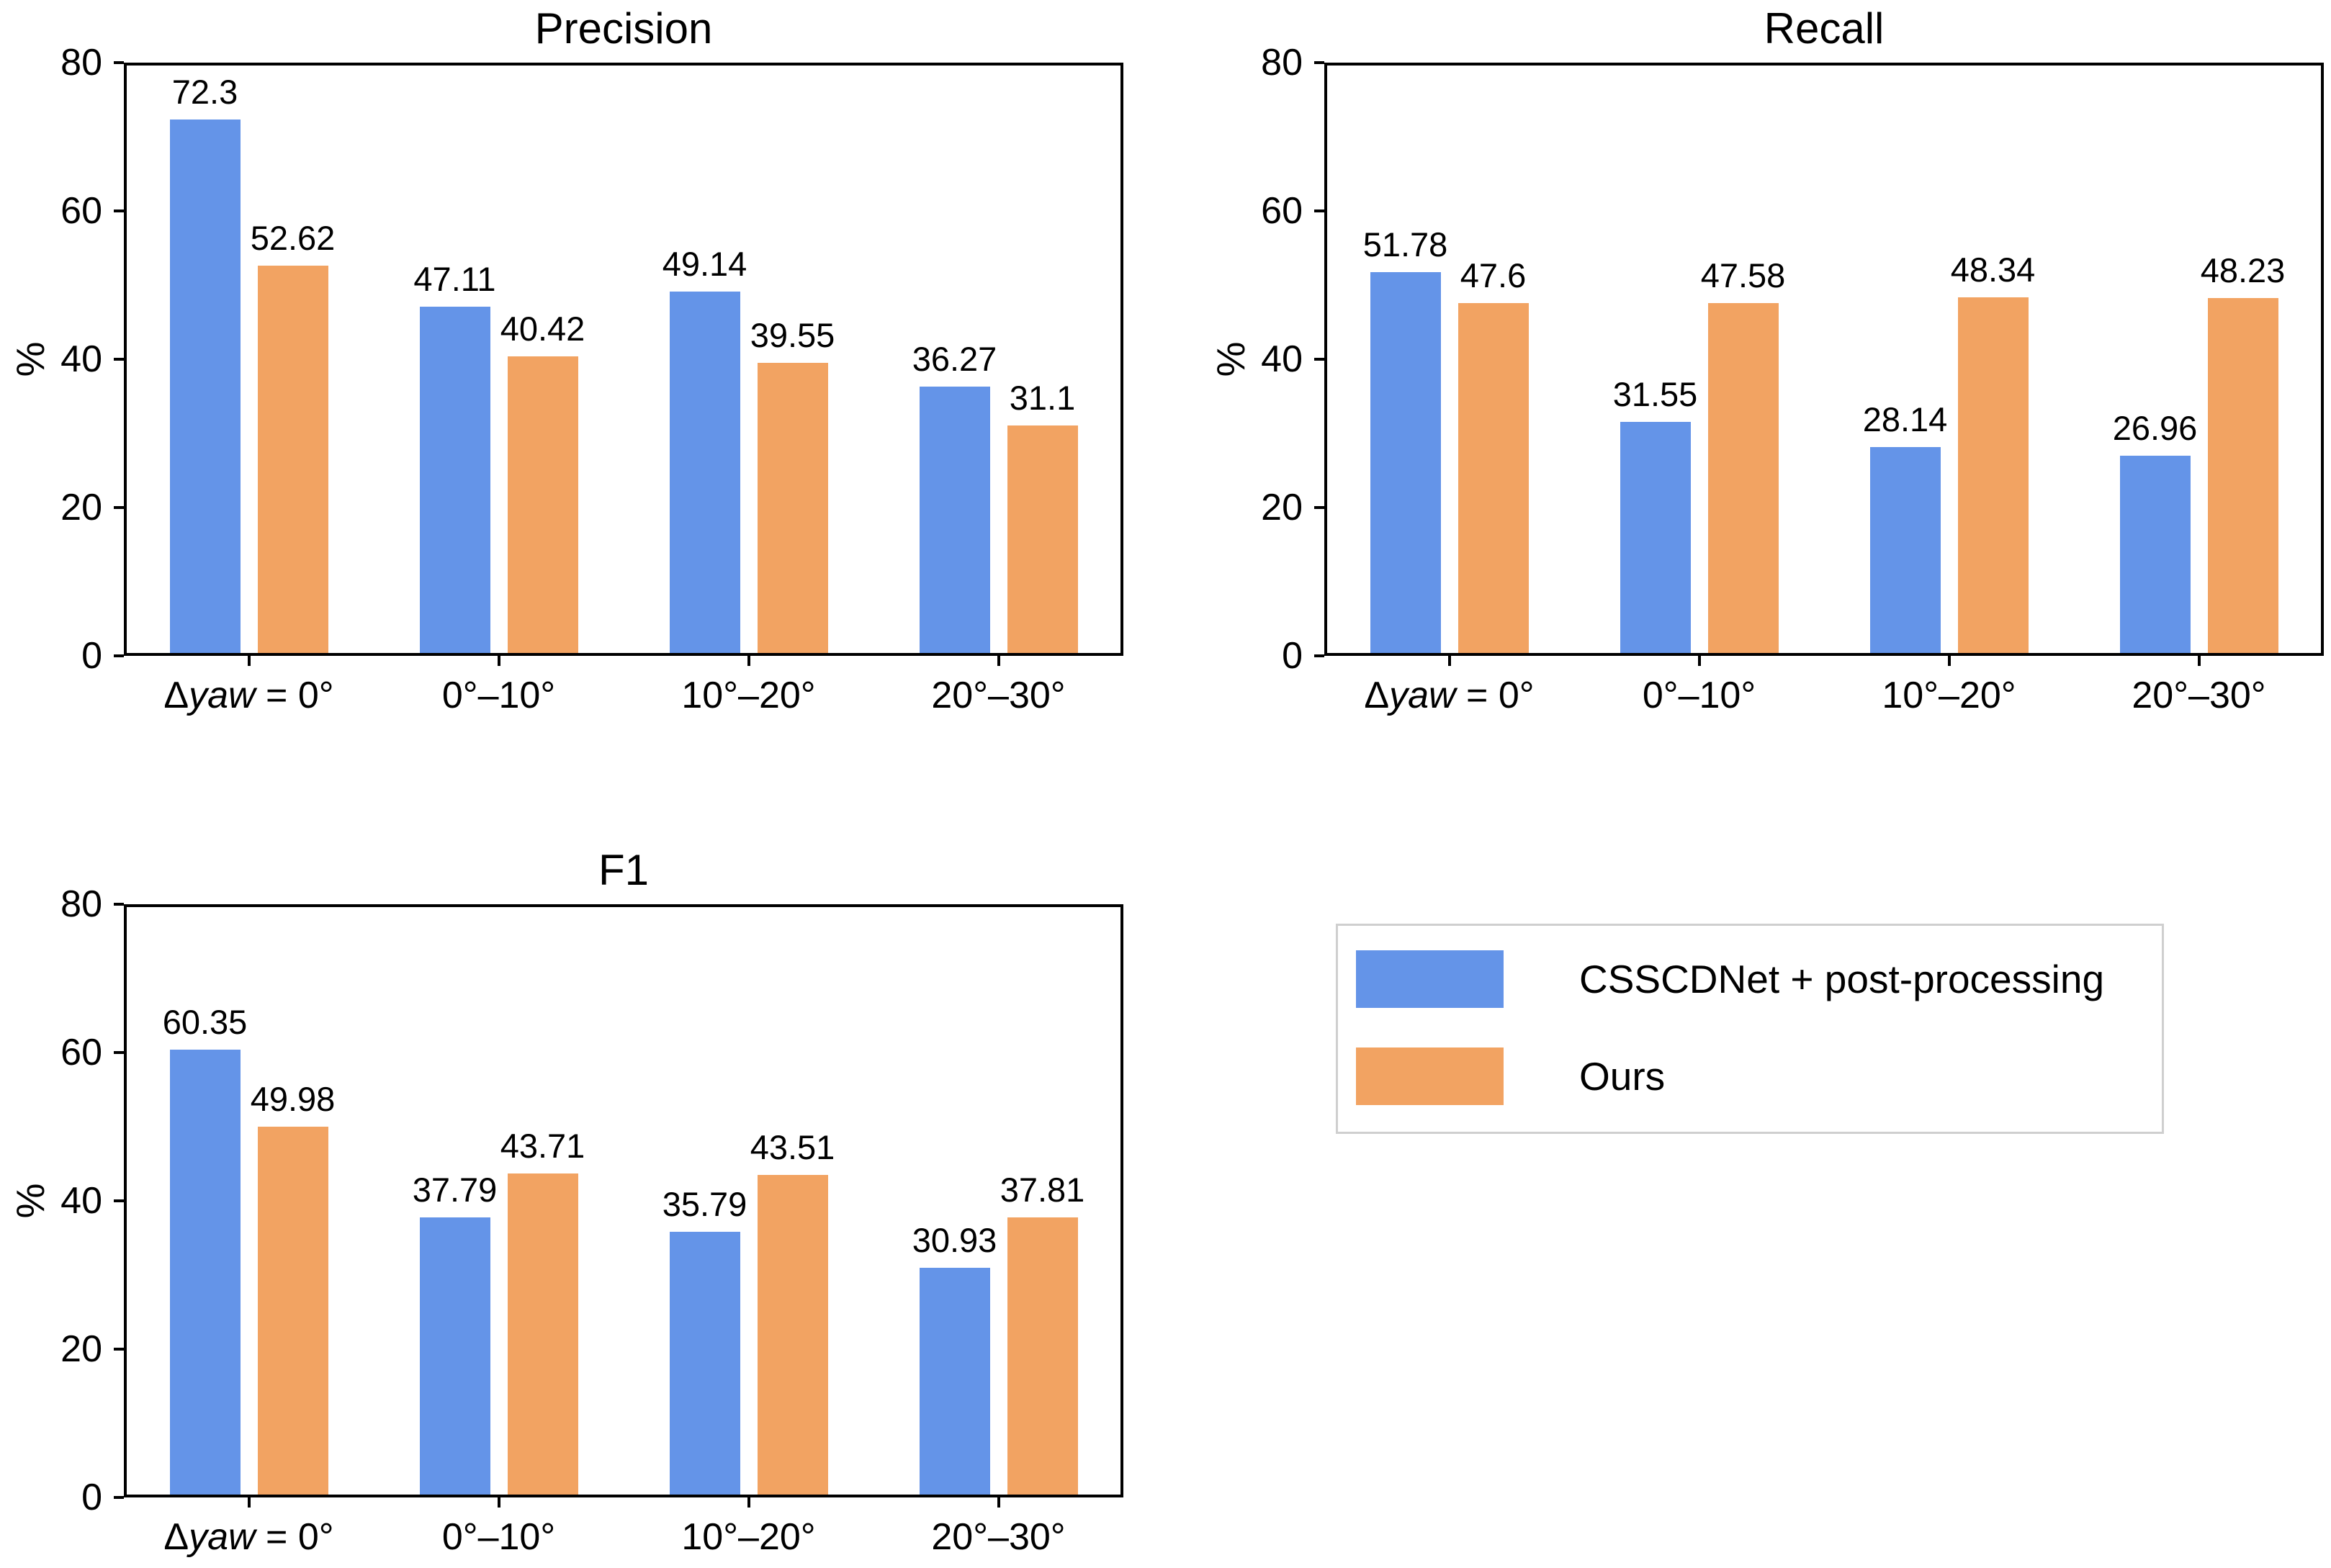  What do you see at coordinates (1655, 537) in the screenshot?
I see `bar-recall-series0-group1` at bounding box center [1655, 537].